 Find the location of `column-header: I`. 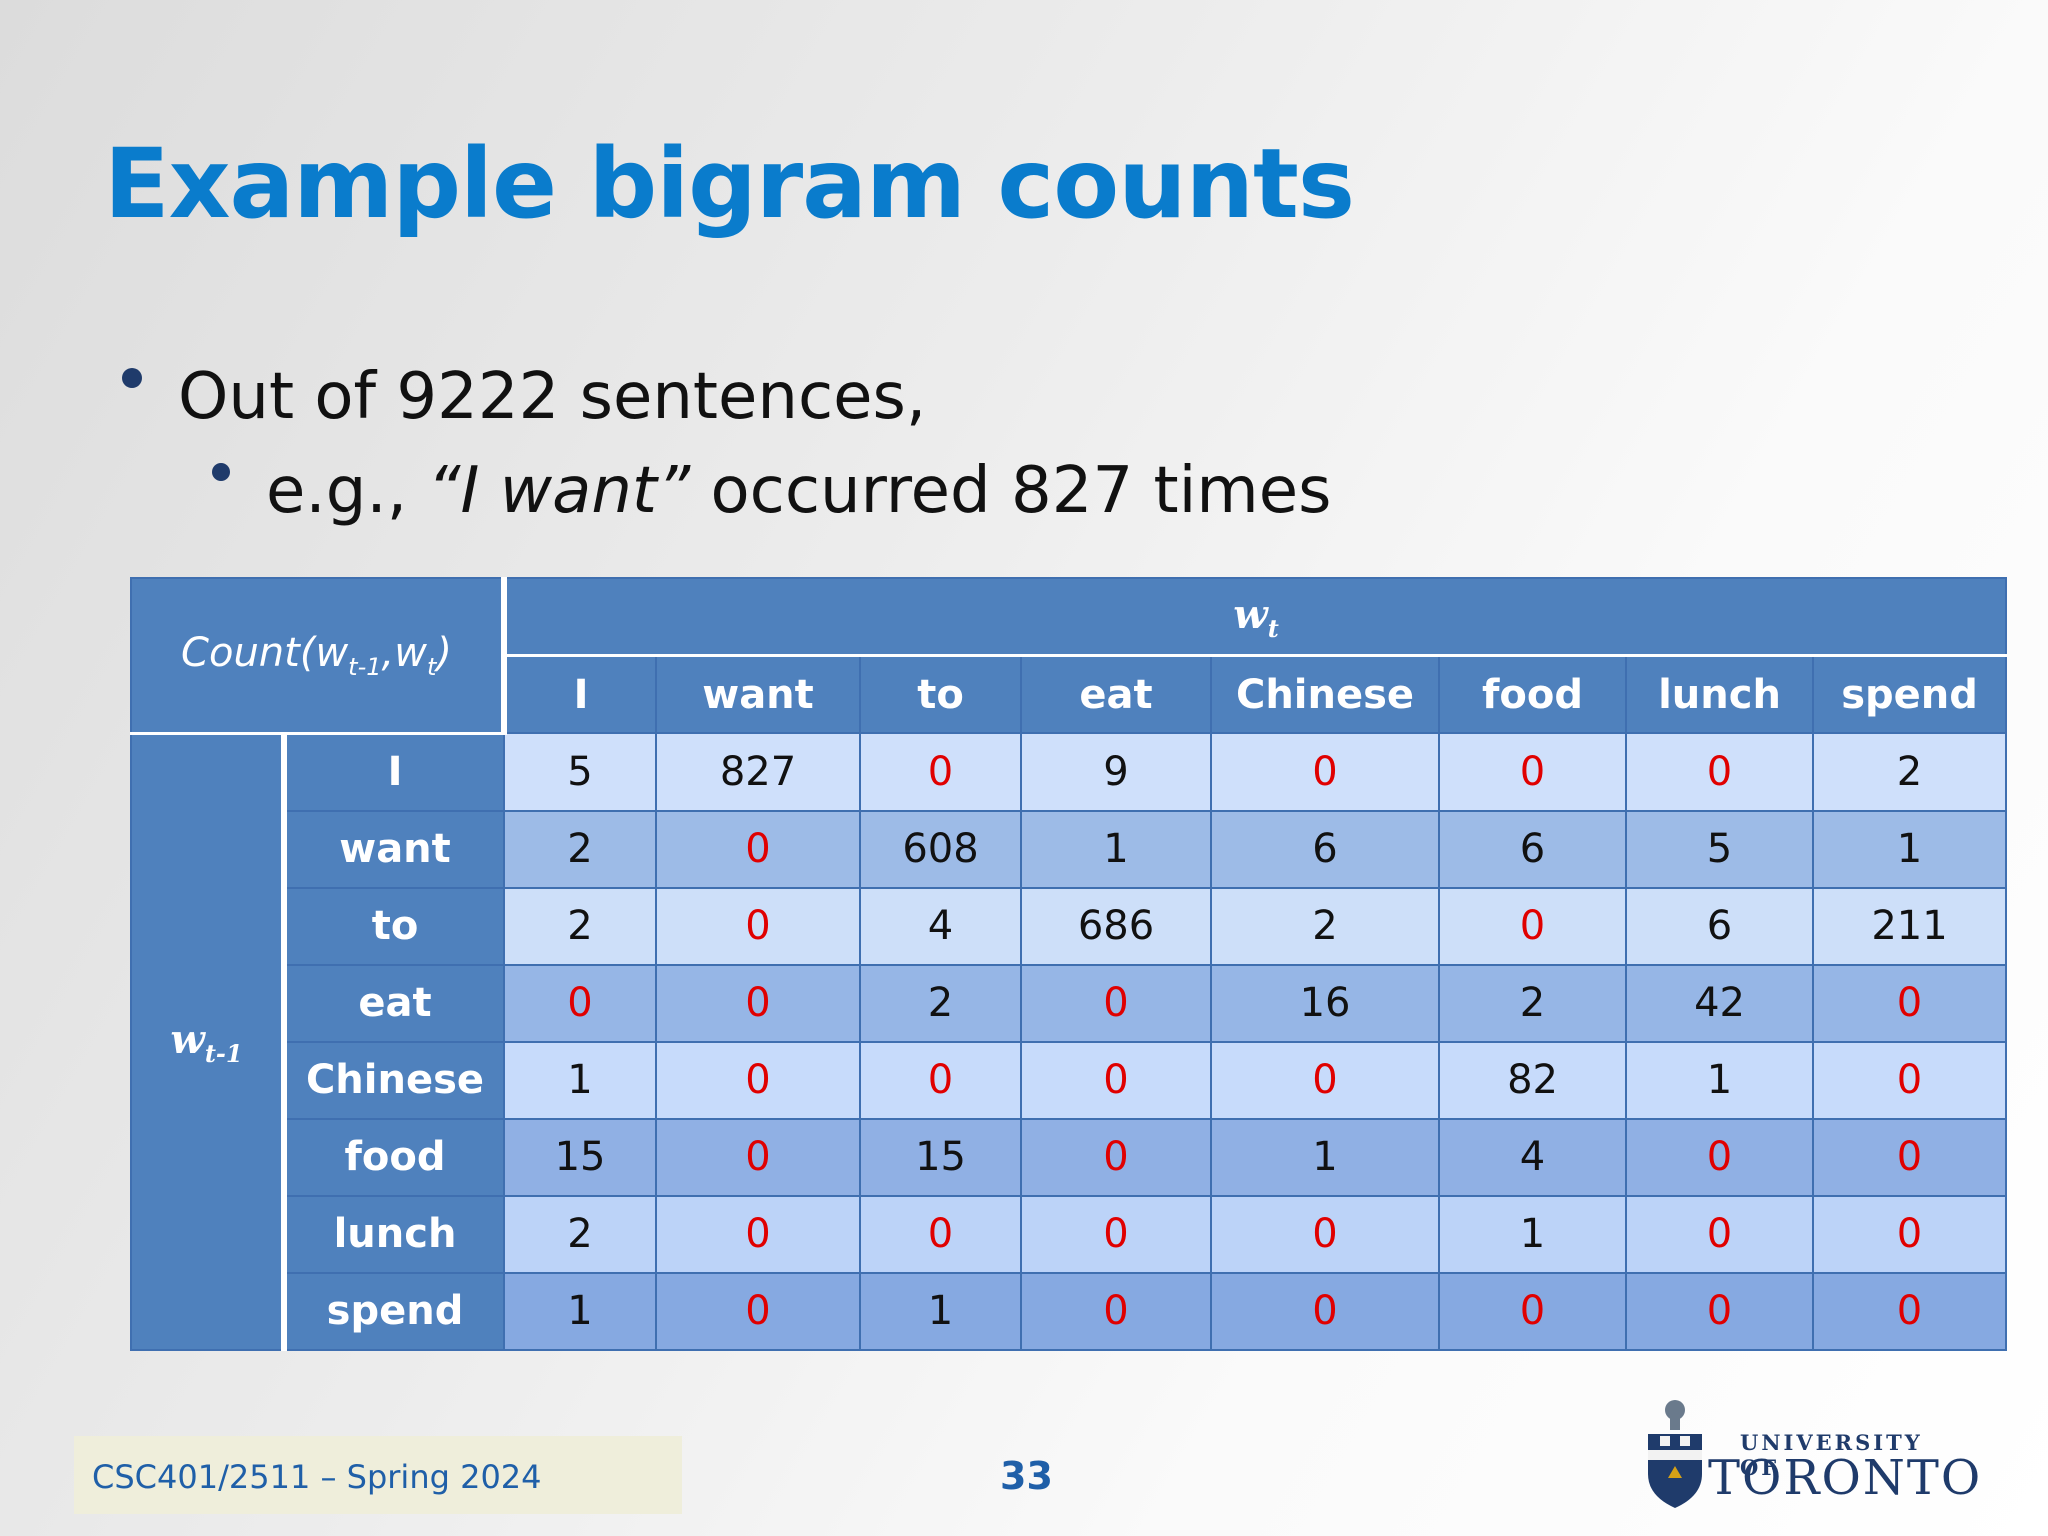

column-header: I is located at coordinates (580, 694).